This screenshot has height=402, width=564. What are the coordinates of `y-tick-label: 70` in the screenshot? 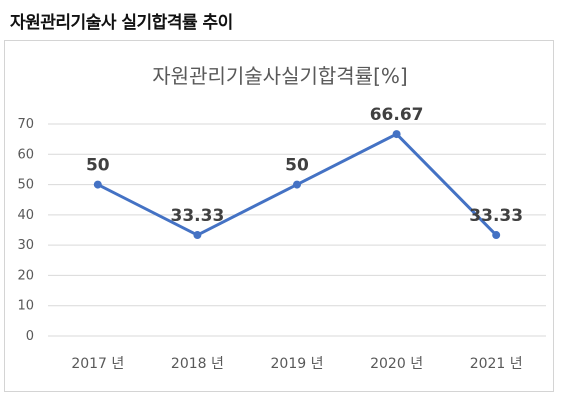 It's located at (25, 124).